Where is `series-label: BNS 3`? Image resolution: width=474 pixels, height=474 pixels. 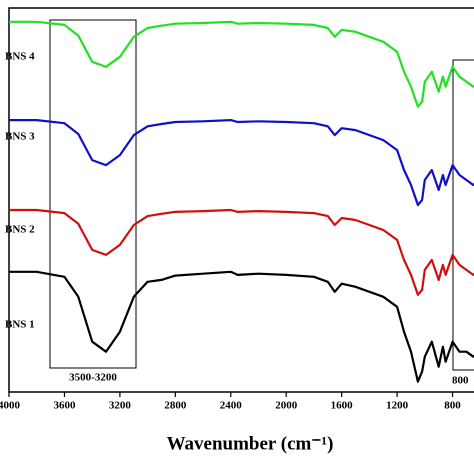 series-label: BNS 3 is located at coordinates (20, 137).